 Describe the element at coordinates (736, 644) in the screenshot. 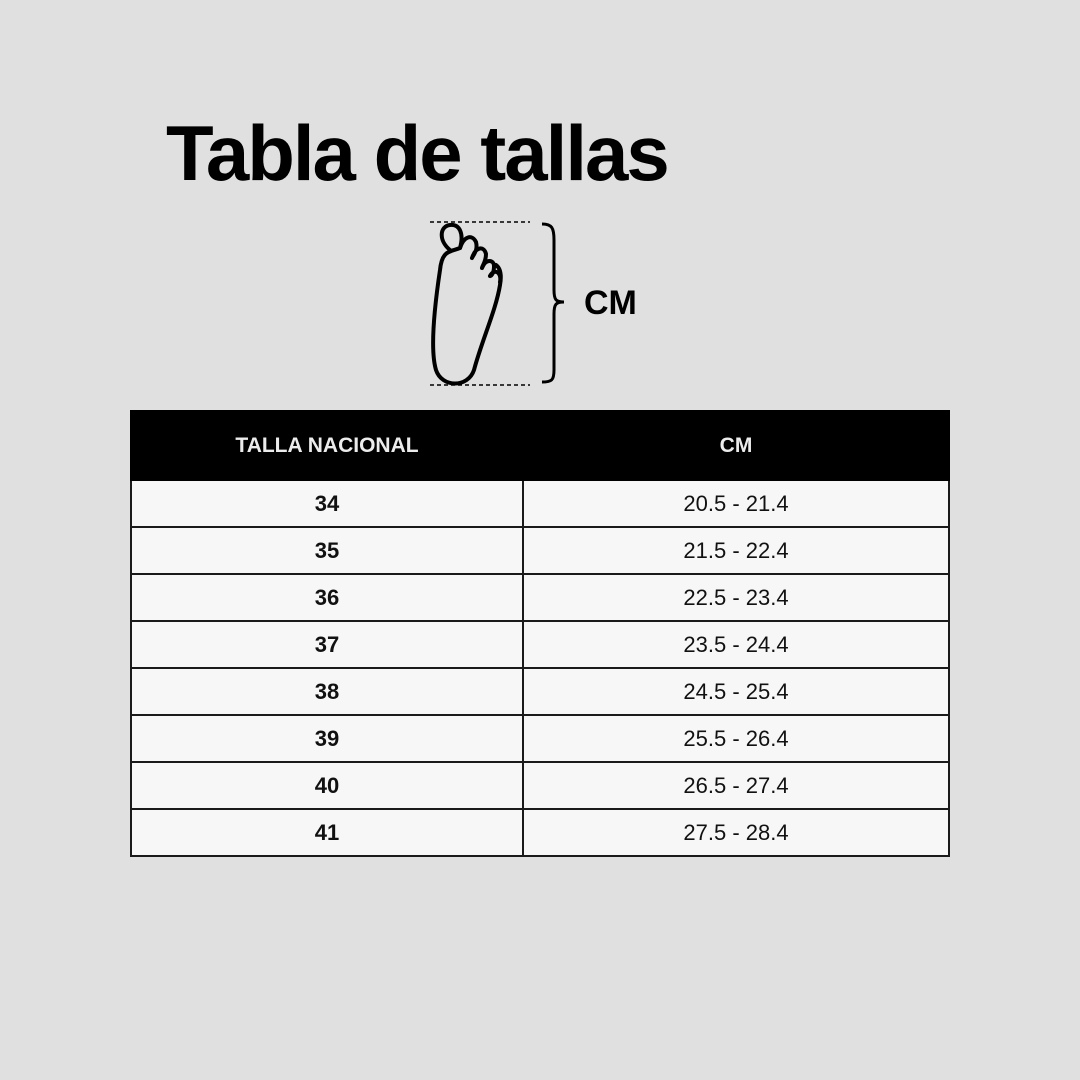

I see `cm-cell: 23.5 - 24.4` at that location.